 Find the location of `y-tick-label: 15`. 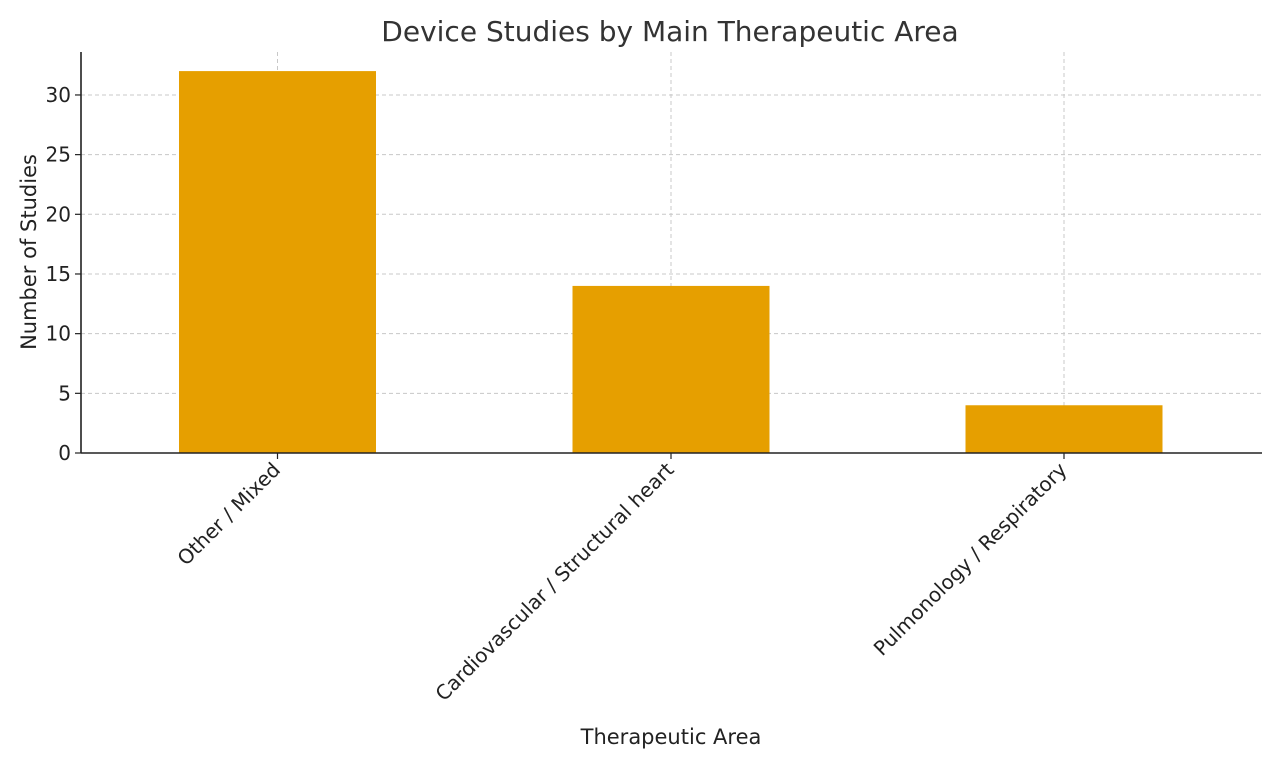

y-tick-label: 15 is located at coordinates (58, 274).